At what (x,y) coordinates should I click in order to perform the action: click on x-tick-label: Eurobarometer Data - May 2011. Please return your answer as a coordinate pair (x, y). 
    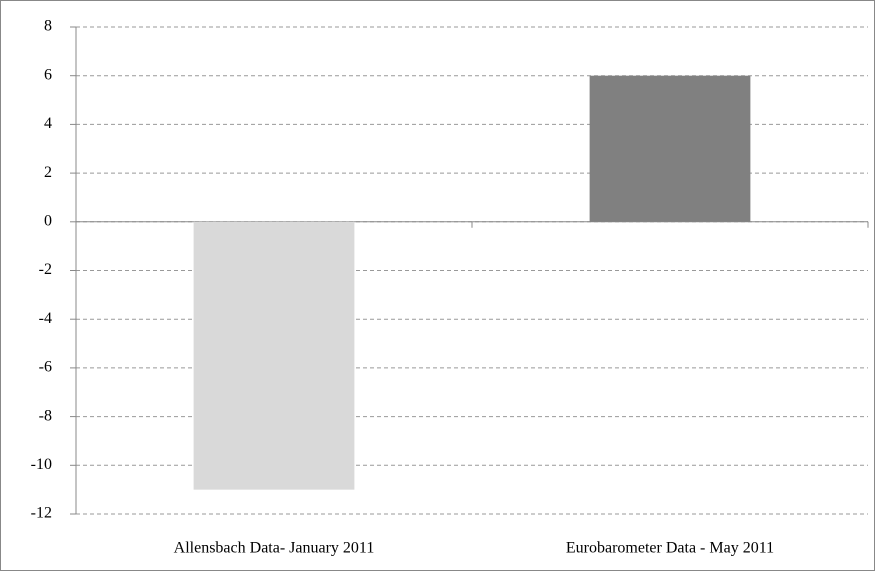
    Looking at the image, I should click on (670, 548).